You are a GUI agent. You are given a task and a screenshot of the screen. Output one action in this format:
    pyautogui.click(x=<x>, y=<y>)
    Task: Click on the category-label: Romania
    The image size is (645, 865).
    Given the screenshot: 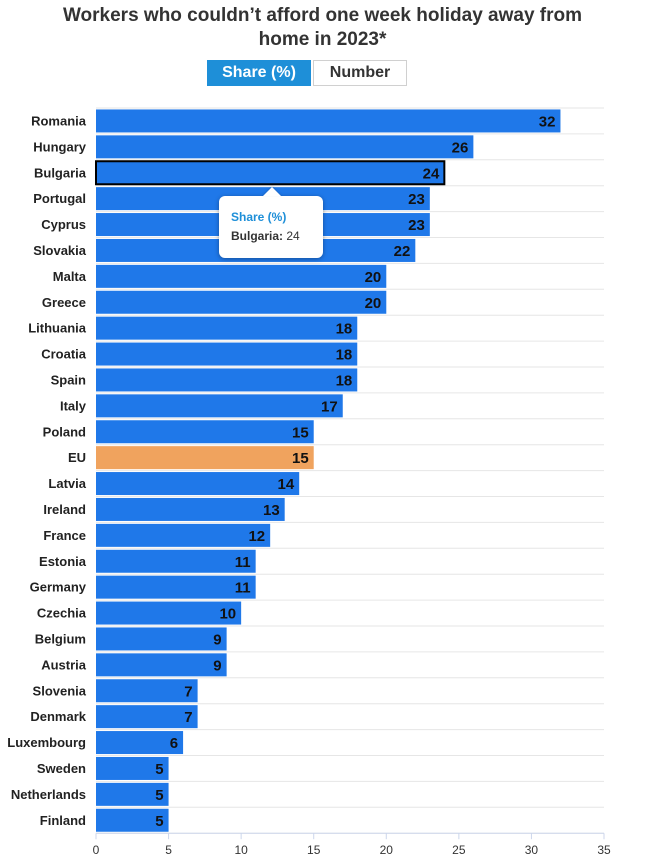 What is the action you would take?
    pyautogui.click(x=59, y=120)
    